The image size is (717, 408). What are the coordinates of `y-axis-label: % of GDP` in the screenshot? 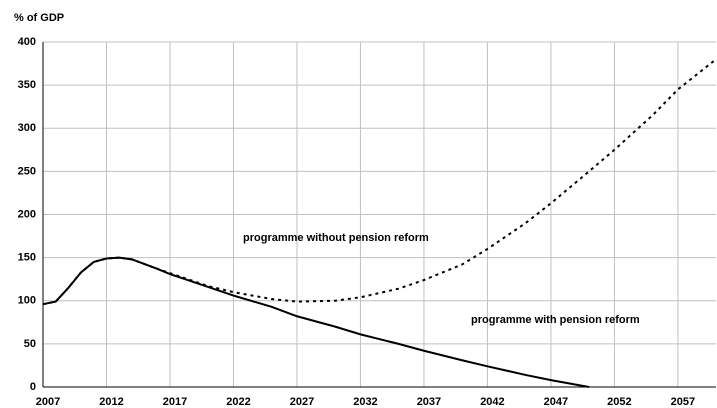 It's located at (39, 18).